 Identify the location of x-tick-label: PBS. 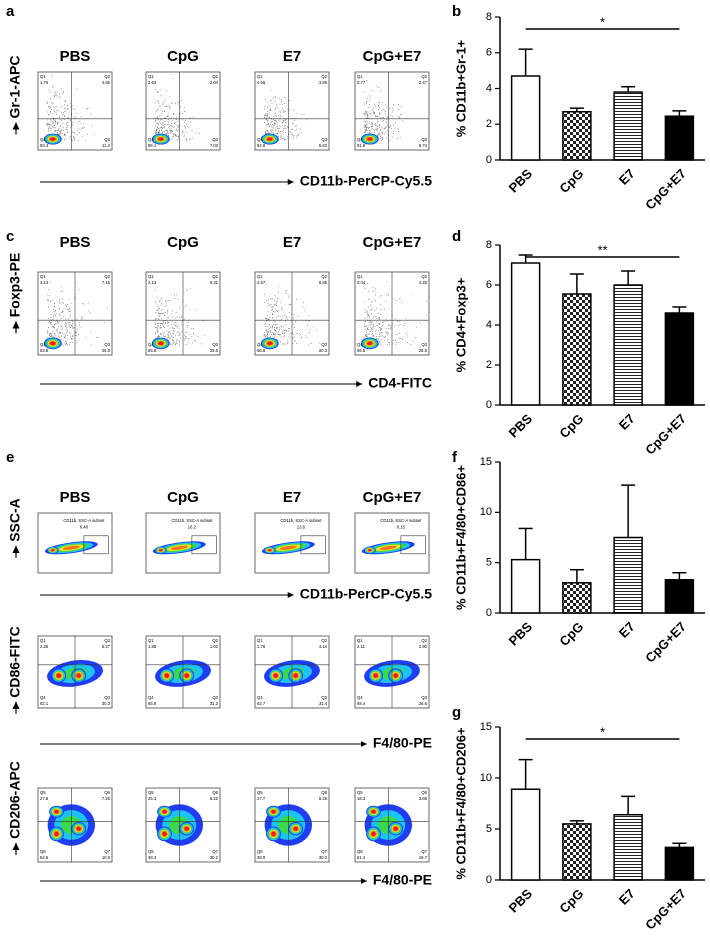
(521, 181).